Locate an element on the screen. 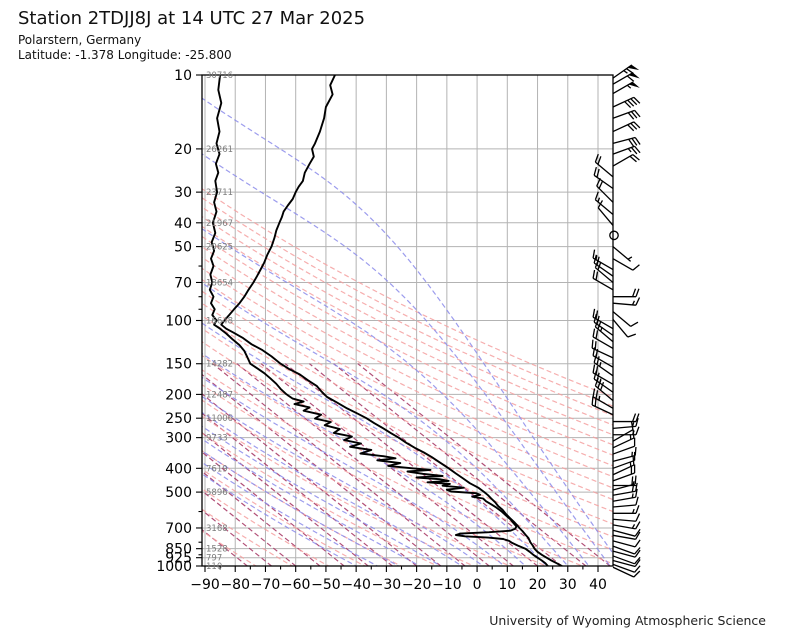 This screenshot has width=800, height=640. temp-tick-label: −30 is located at coordinates (387, 585).